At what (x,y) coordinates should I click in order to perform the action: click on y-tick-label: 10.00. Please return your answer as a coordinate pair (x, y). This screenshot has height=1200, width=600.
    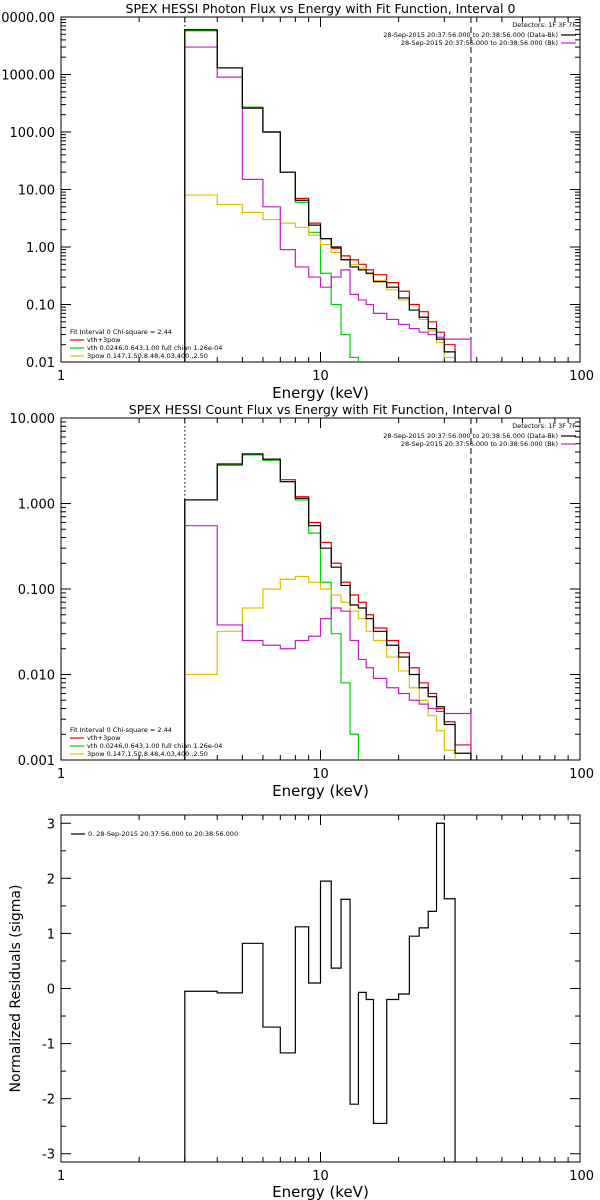
    Looking at the image, I should click on (36, 191).